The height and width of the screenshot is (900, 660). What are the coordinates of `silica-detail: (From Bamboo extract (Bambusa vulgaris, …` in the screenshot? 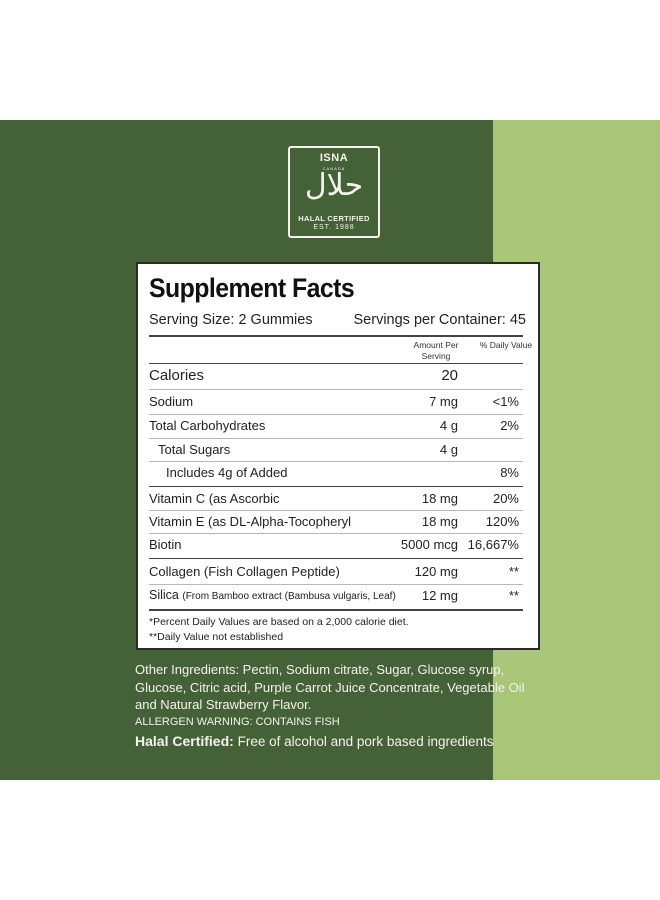 It's located at (289, 596).